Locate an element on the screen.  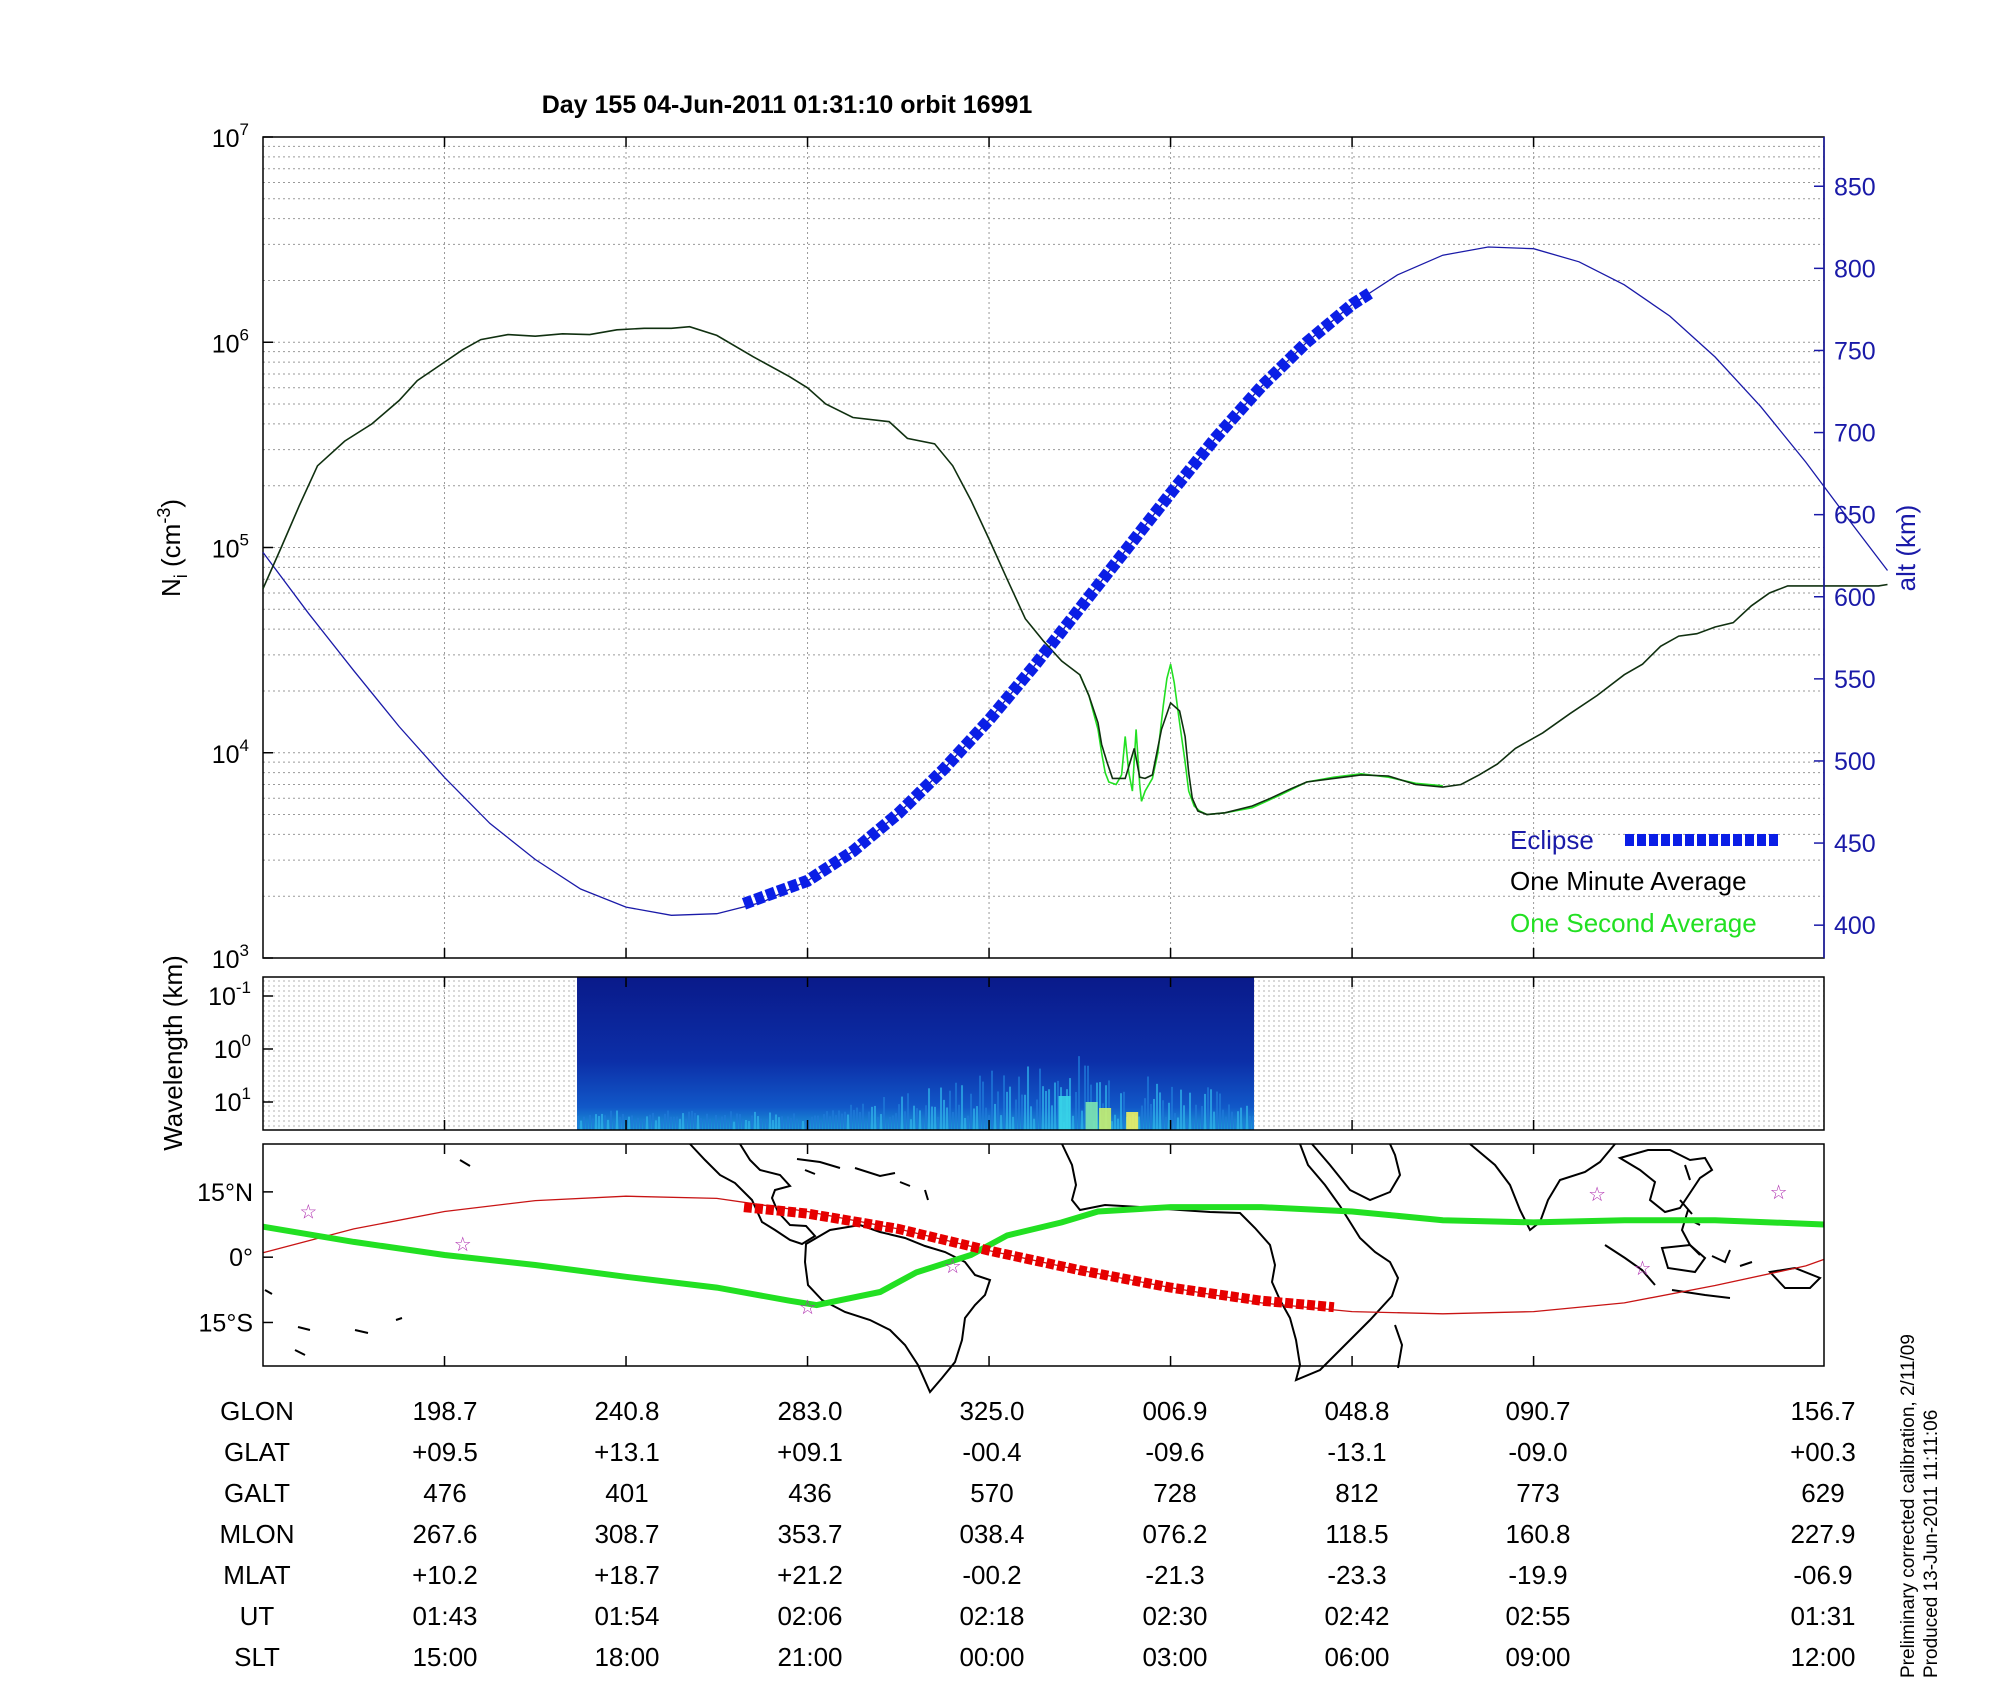
coastline-caribbean-islands is located at coordinates (694, 1179).